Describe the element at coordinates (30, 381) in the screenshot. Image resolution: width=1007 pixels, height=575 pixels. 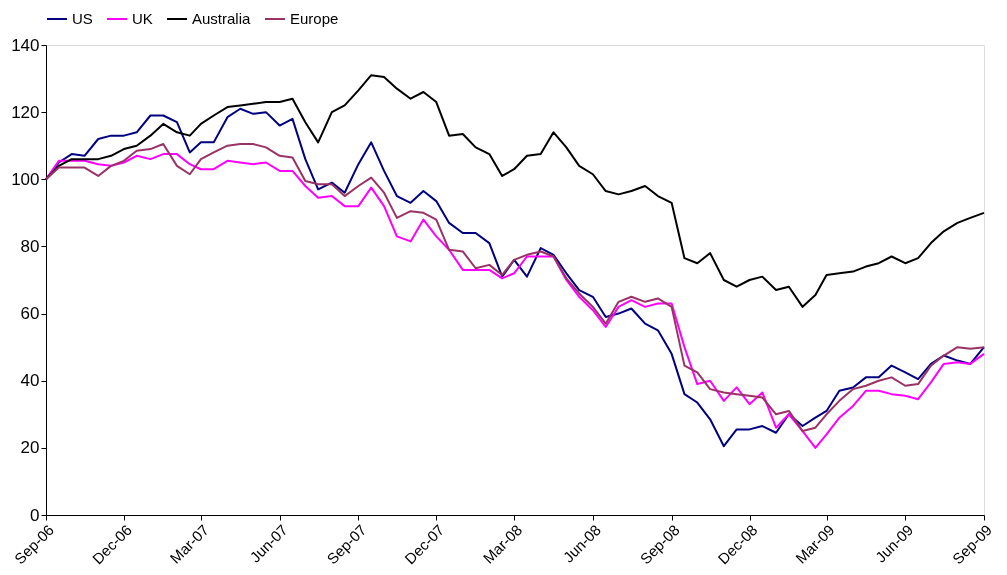
I see `y-tick-label: 40` at that location.